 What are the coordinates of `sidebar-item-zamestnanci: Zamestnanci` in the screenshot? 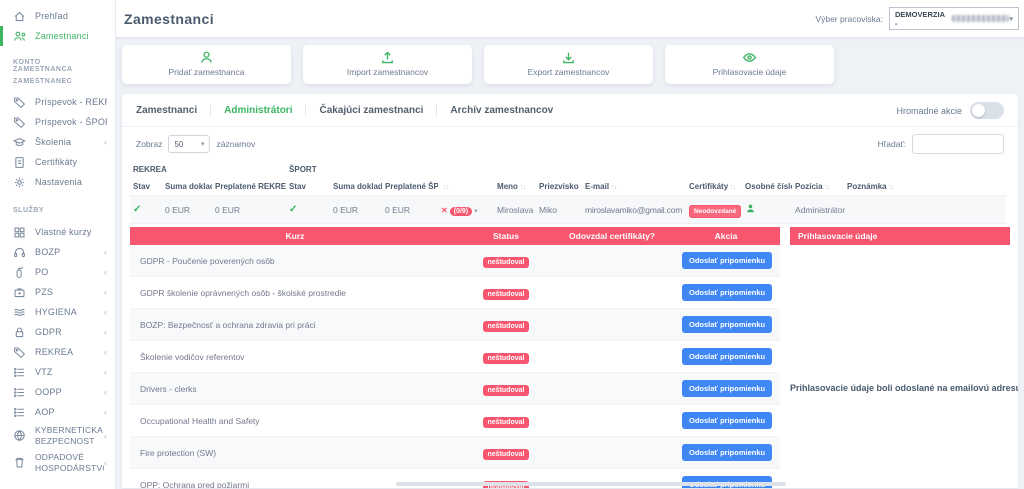 It's located at (57, 36).